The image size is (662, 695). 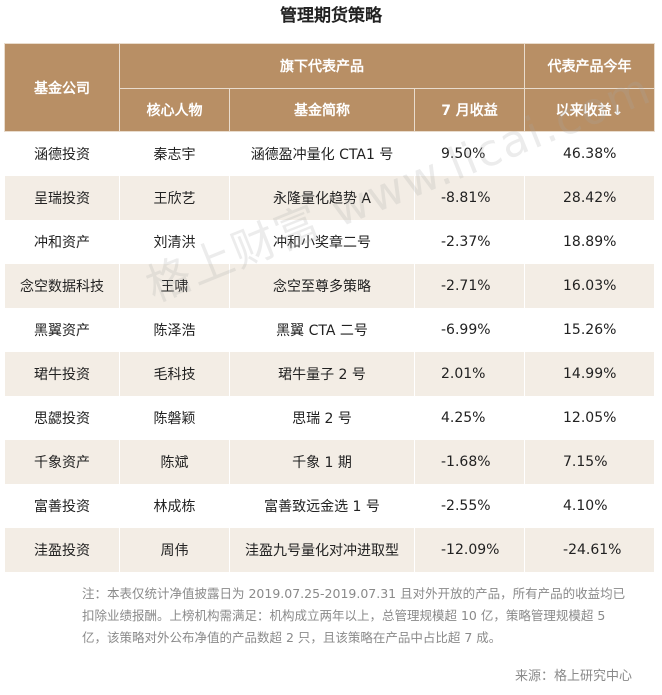 I want to click on header-company: 基金公司, so click(x=62, y=87).